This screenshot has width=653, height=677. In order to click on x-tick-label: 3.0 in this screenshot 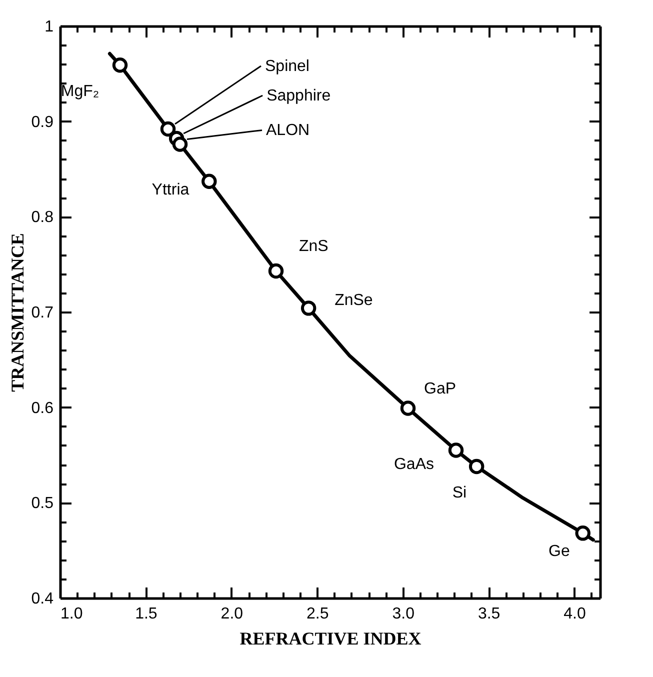, I will do `click(403, 614)`.